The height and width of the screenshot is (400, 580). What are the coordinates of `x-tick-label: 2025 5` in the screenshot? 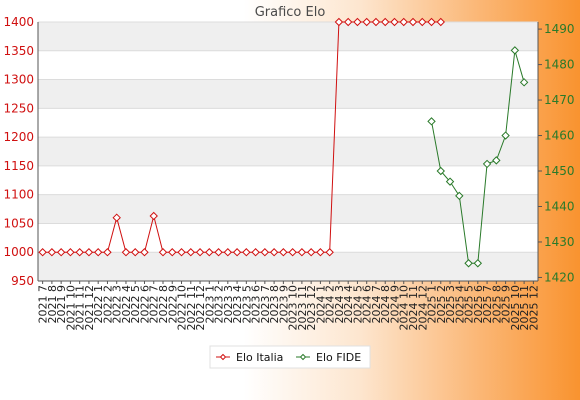 It's located at (469, 304).